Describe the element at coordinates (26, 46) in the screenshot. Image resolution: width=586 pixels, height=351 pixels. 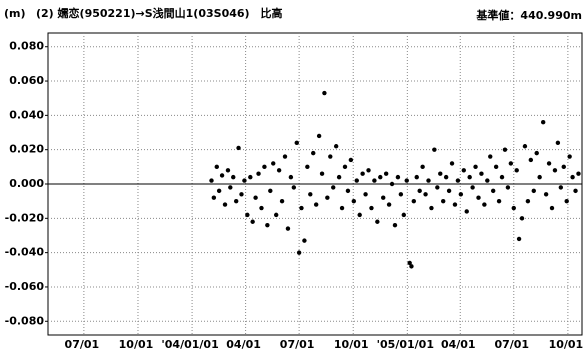
I see `y-tick-label: 0.080` at that location.